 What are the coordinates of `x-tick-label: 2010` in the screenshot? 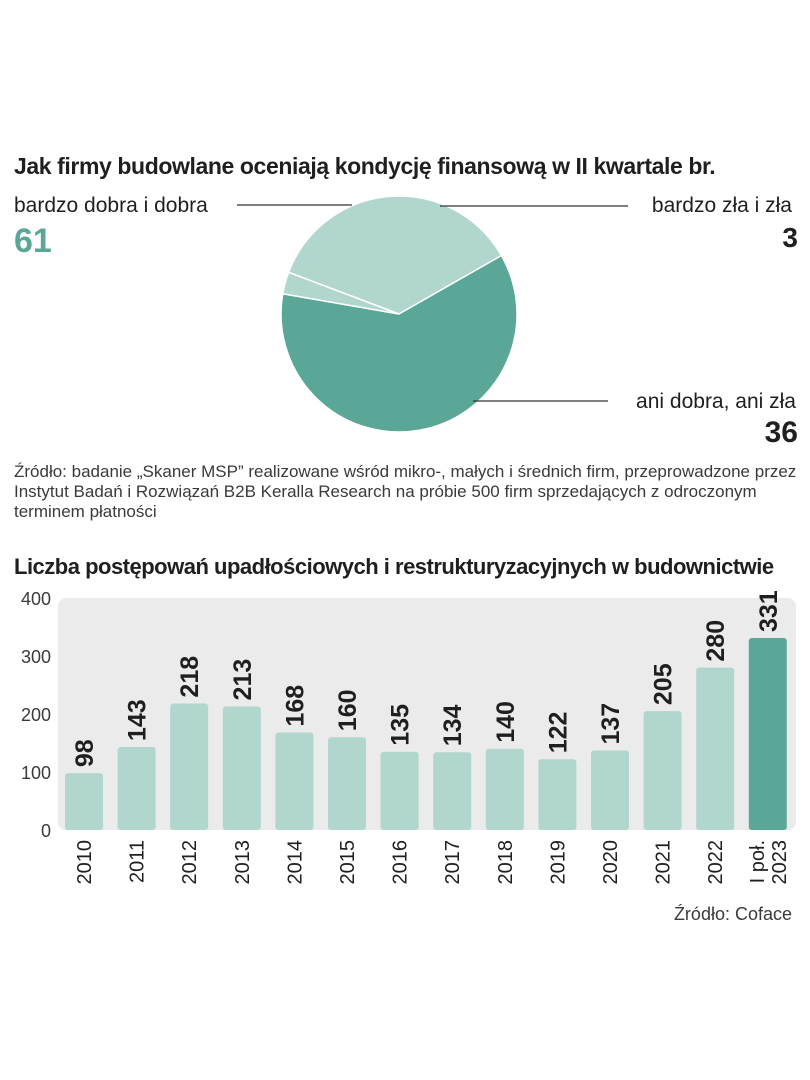 It's located at (85, 862).